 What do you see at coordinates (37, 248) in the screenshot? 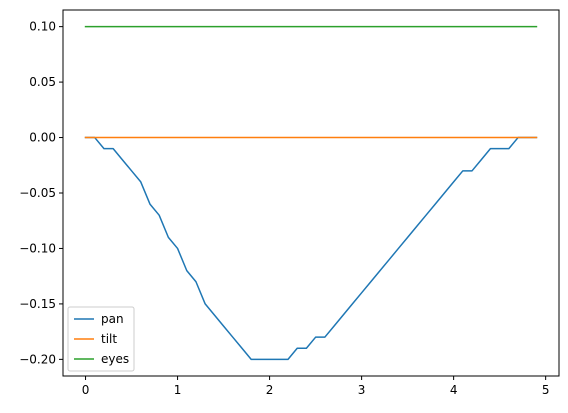
I see `y-tick-label: −0.10` at bounding box center [37, 248].